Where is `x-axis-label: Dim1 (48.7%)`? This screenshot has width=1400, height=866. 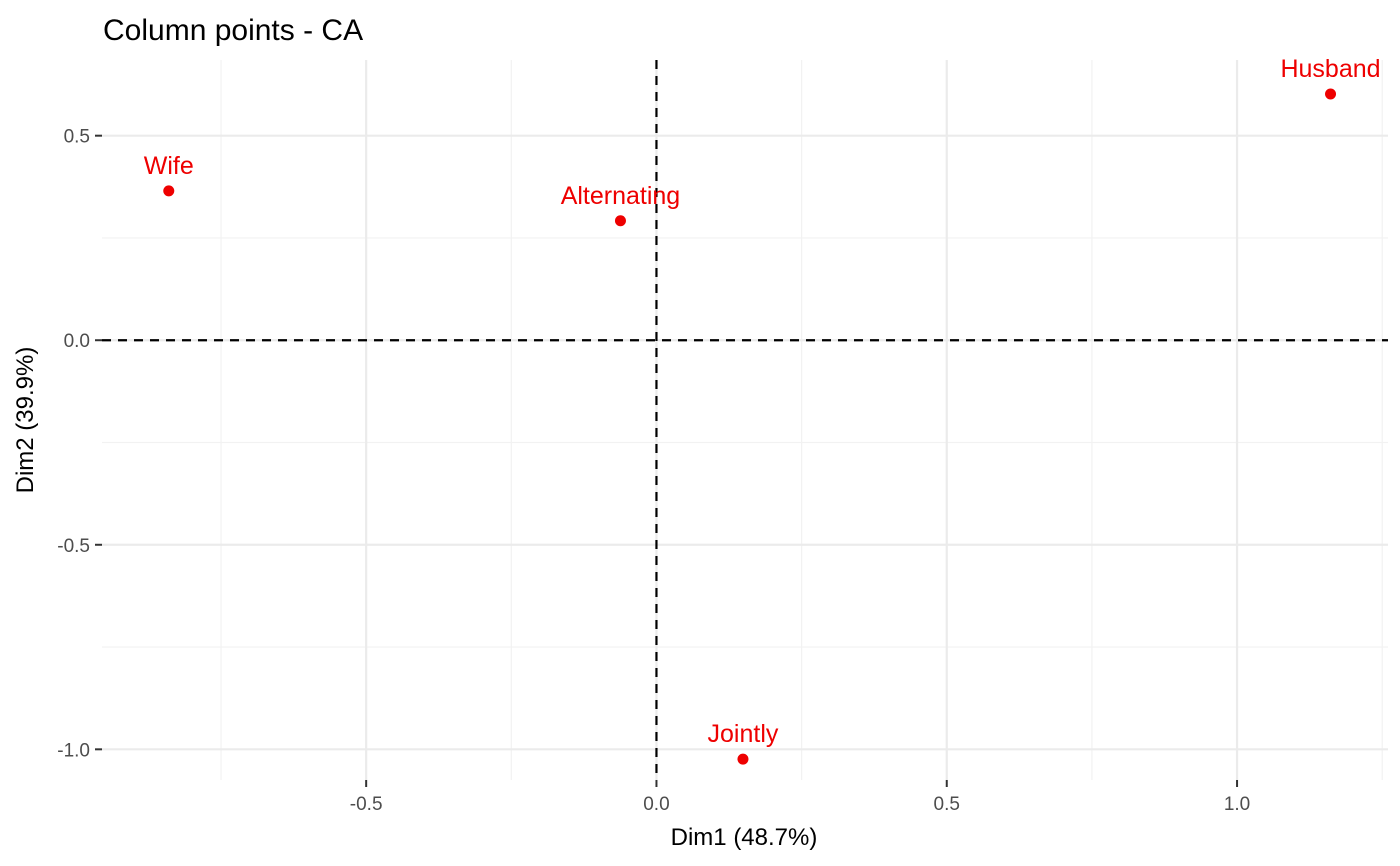
x-axis-label: Dim1 (48.7%) is located at coordinates (744, 837).